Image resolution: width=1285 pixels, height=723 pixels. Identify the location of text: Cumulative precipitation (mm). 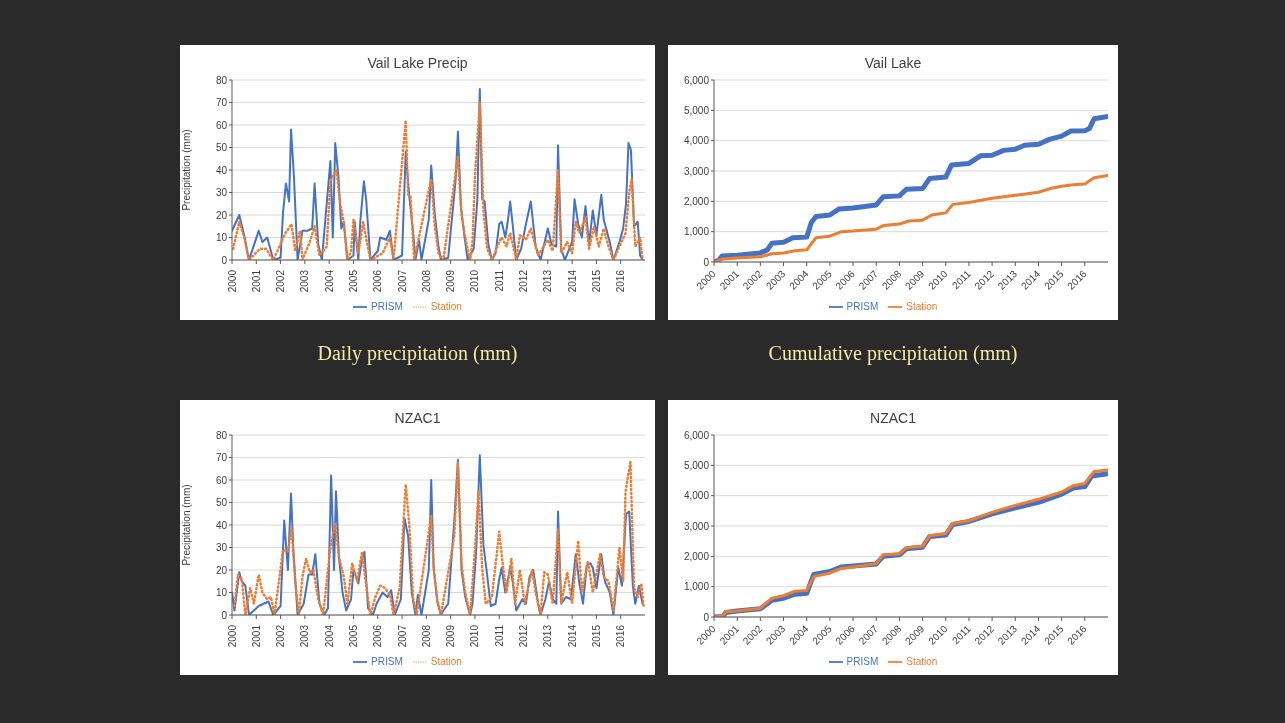
(893, 353).